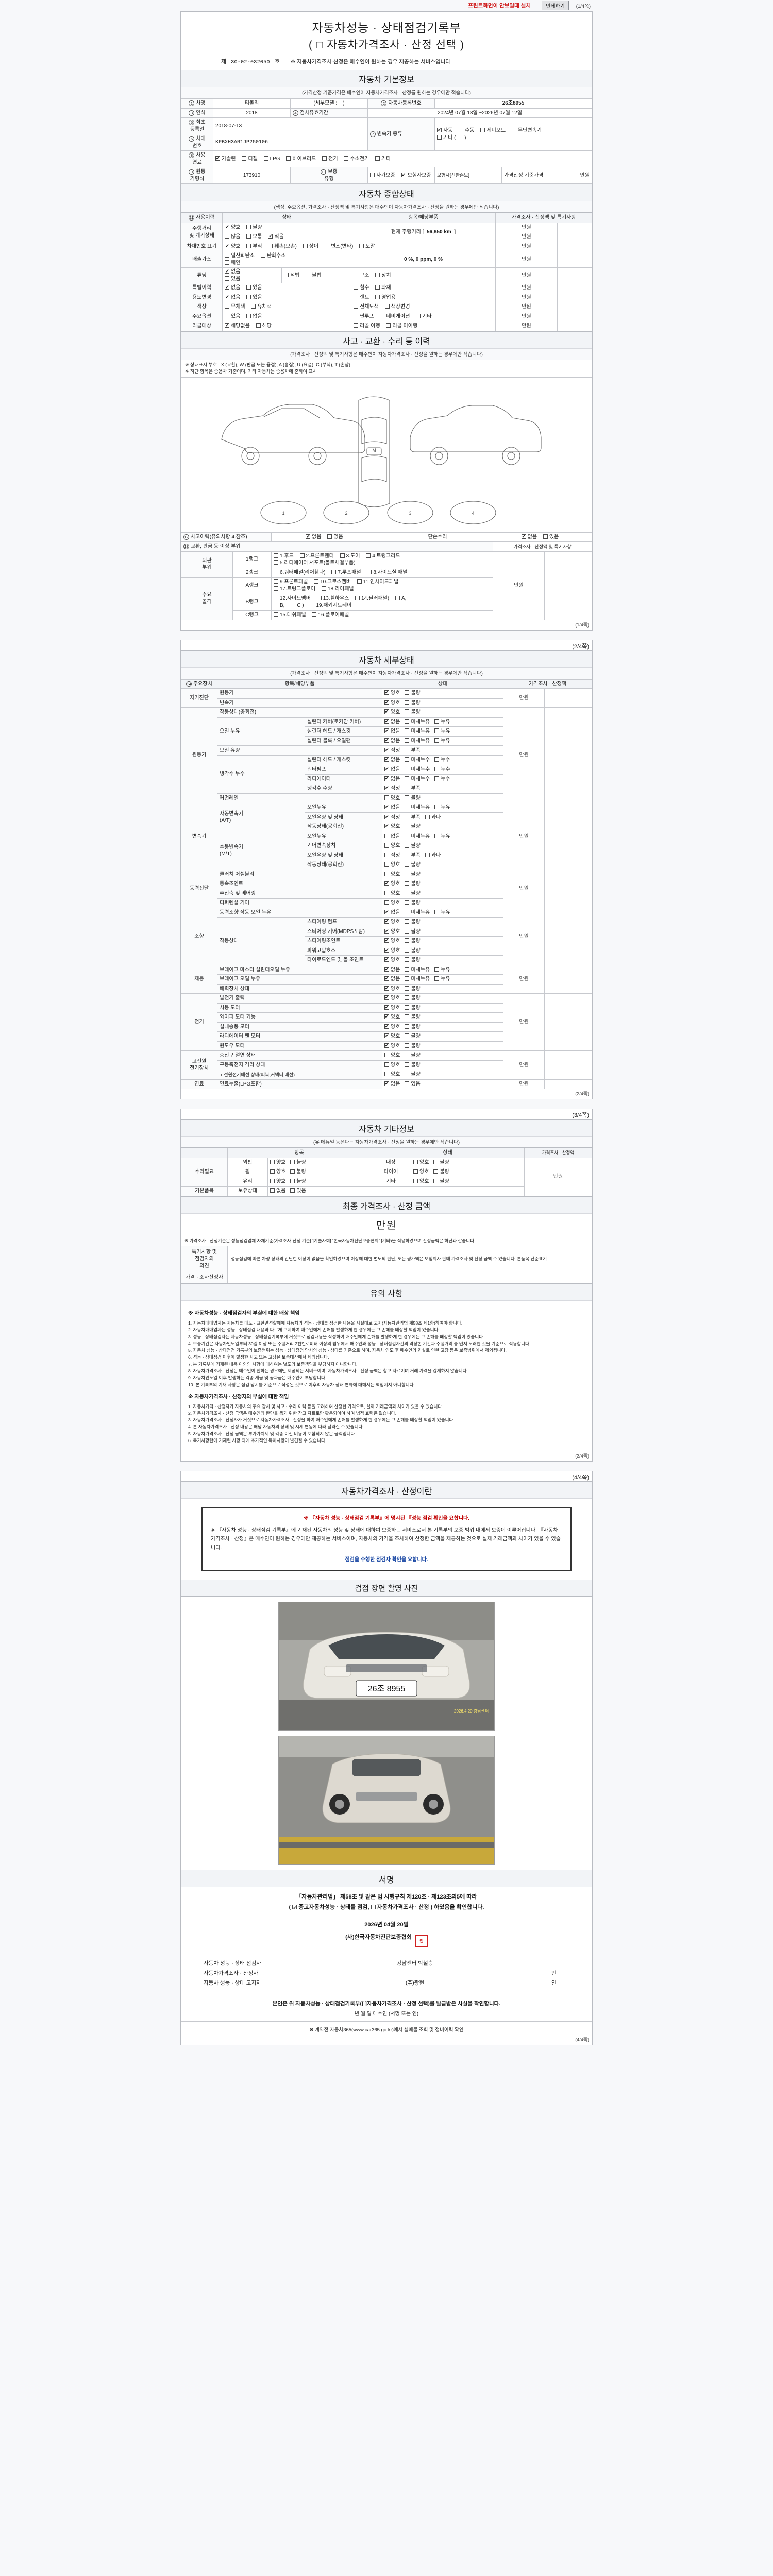  What do you see at coordinates (451, 138) in the screenshot?
I see `opt-trans-other: 기타 ( )` at bounding box center [451, 138].